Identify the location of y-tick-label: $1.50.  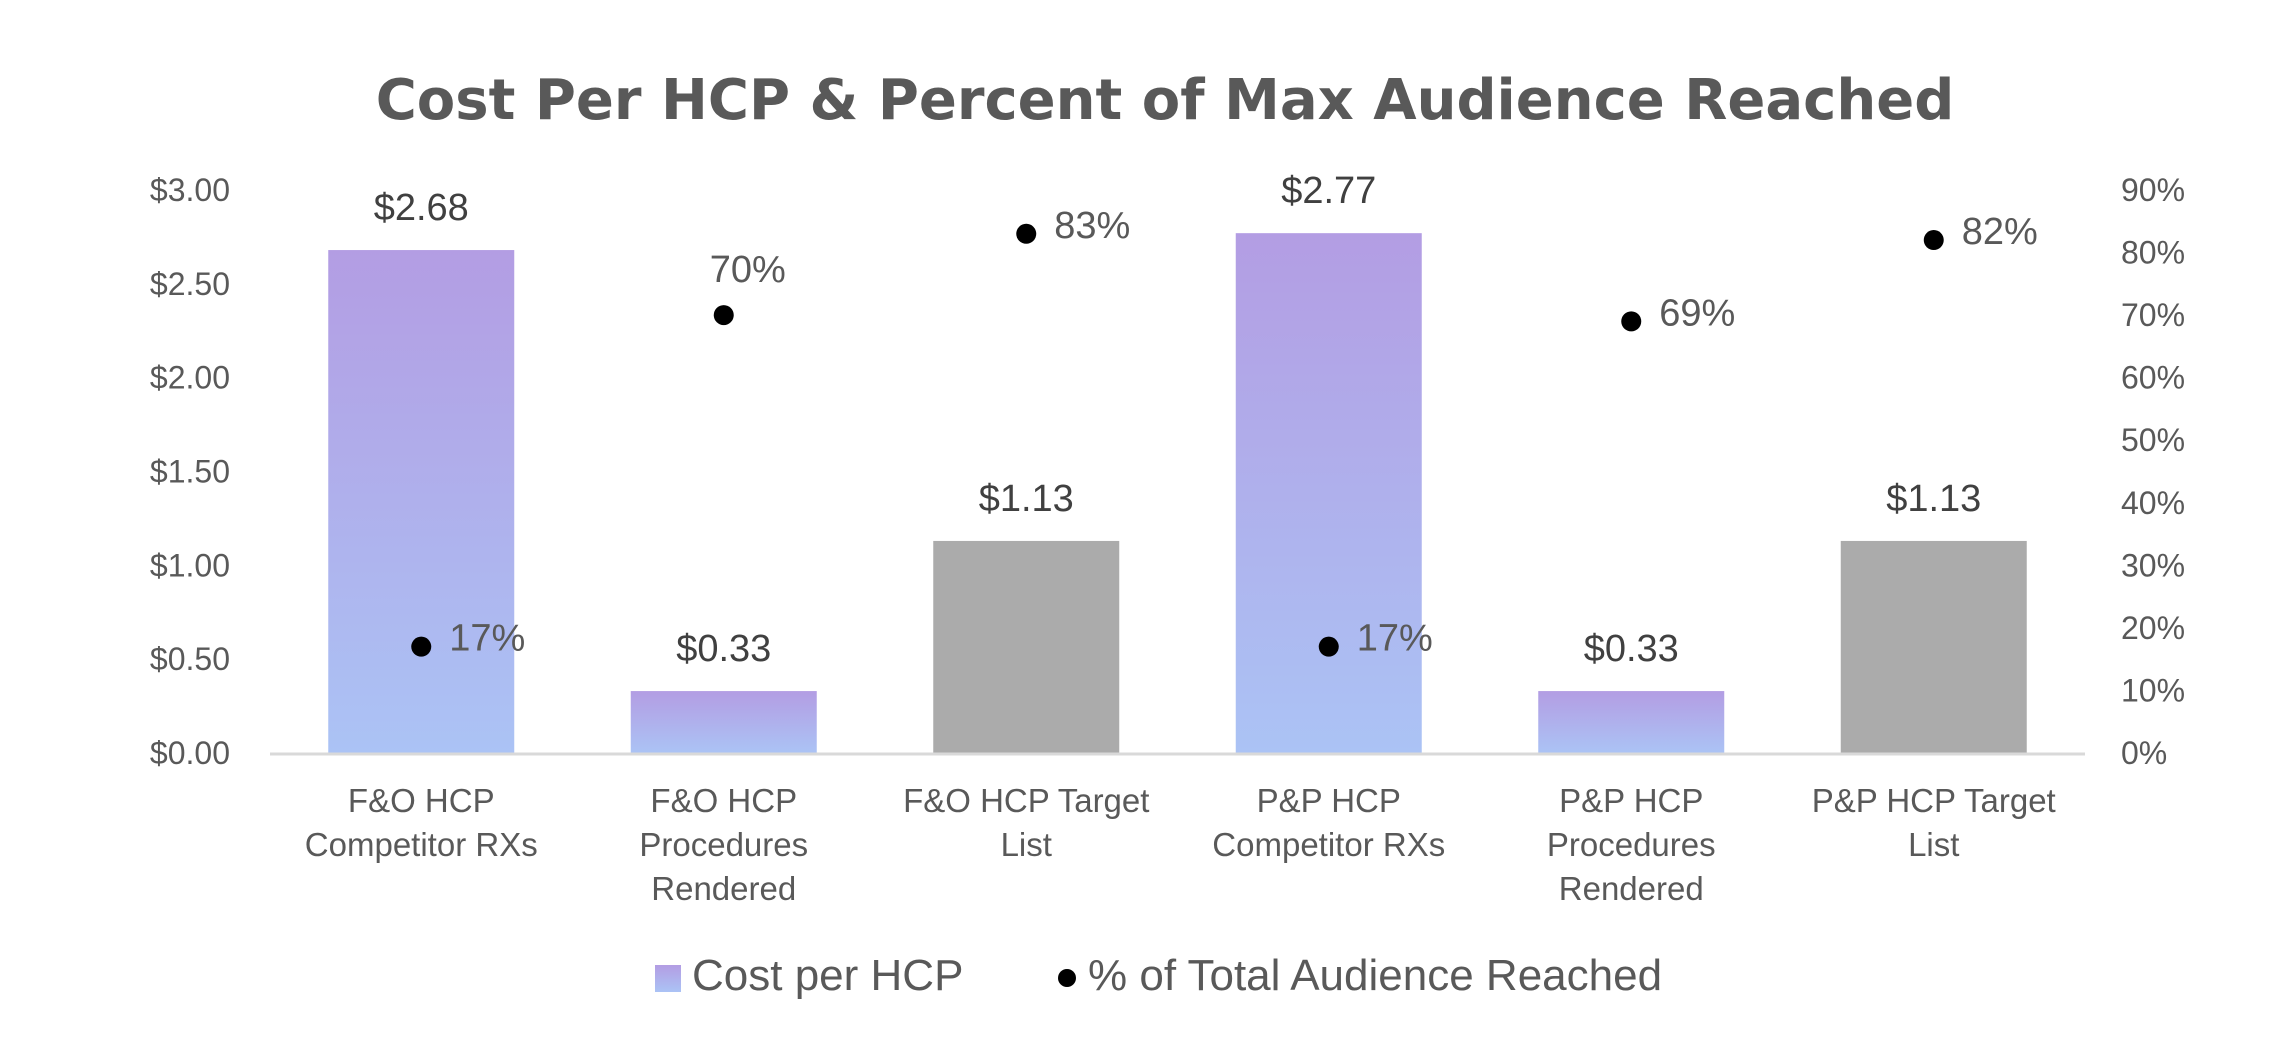
(190, 472).